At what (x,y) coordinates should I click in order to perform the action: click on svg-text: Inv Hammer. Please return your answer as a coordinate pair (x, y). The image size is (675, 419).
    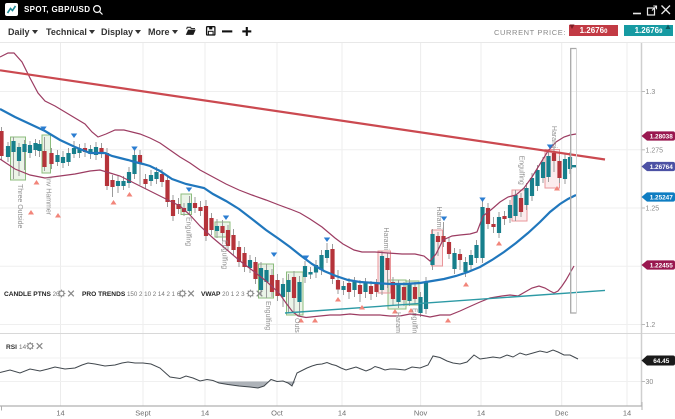
    Looking at the image, I should click on (48, 196).